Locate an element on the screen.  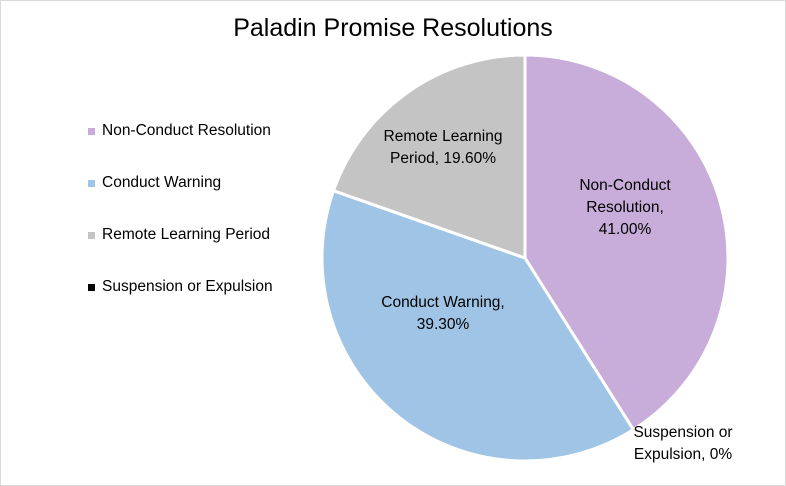
legend-item-non-conduct-resolution: Non-Conduct Resolution is located at coordinates (179, 131).